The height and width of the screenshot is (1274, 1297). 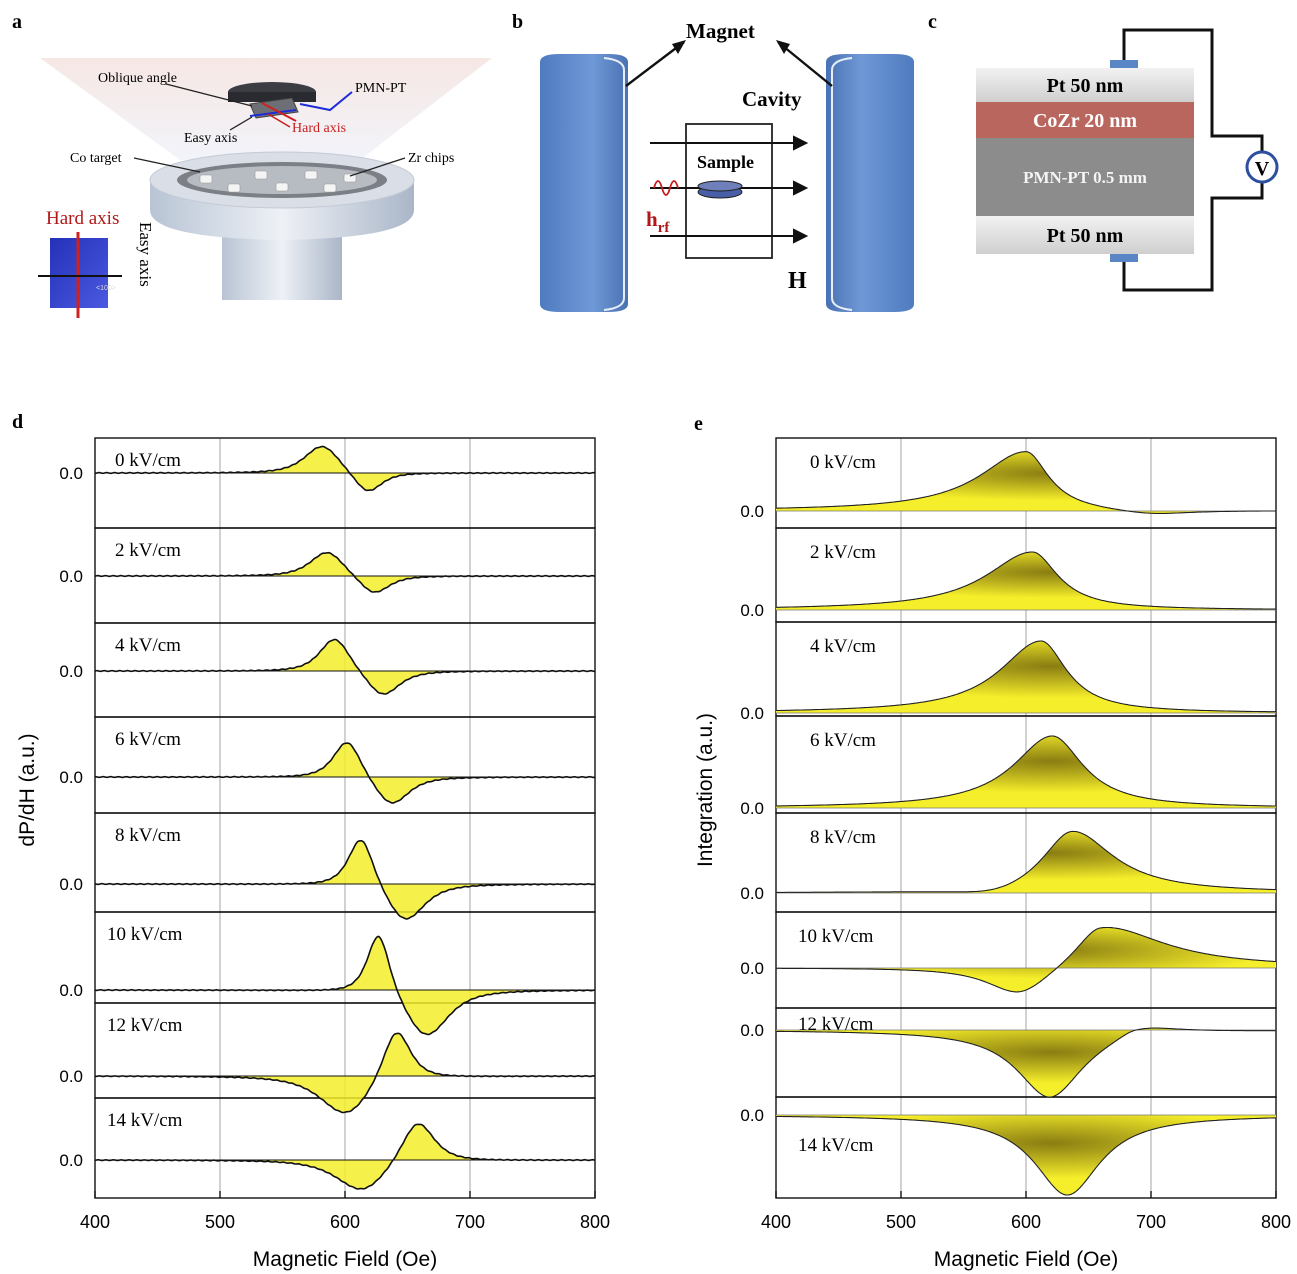 I want to click on hard-axis-arrow, so click(x=279, y=112).